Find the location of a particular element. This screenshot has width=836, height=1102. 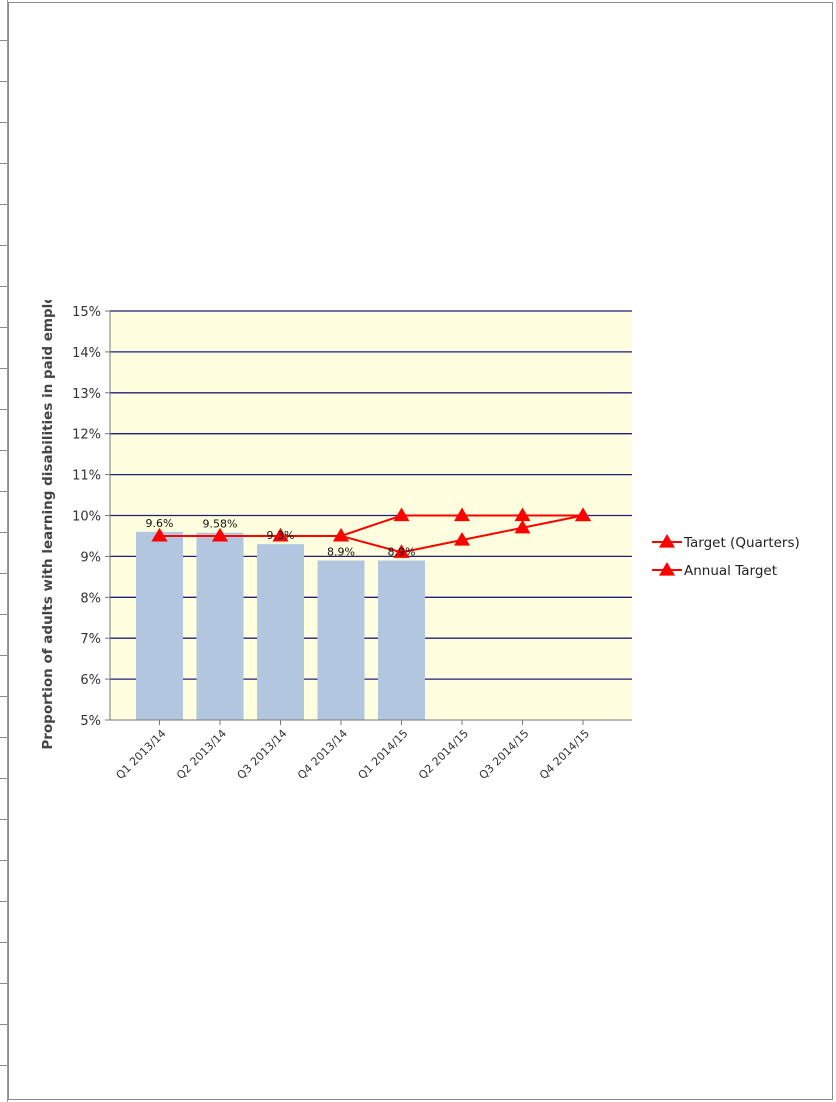

x-tick-label: Q4 2013/14 is located at coordinates (322, 754).